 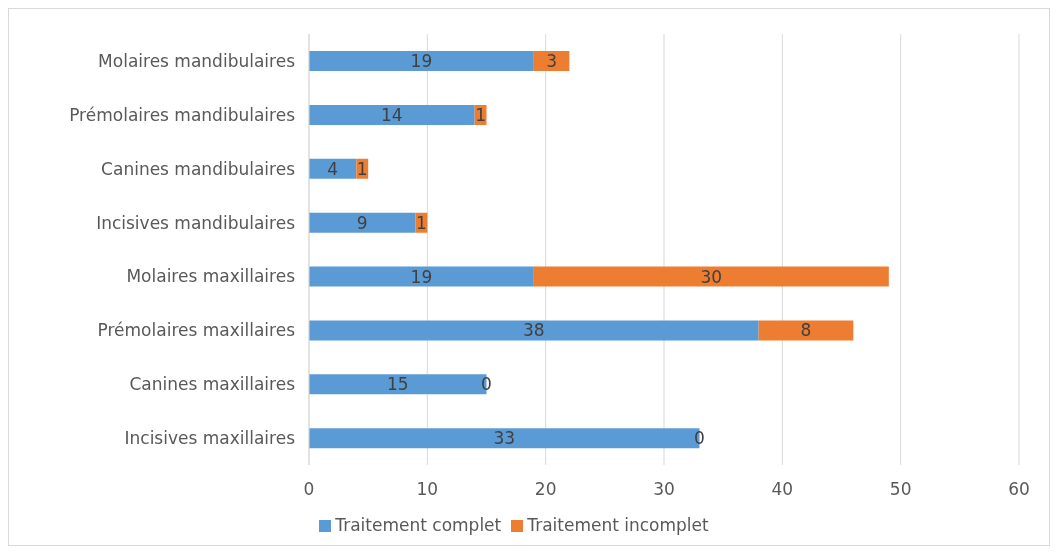 I want to click on x-tick-label: 40, so click(x=782, y=489).